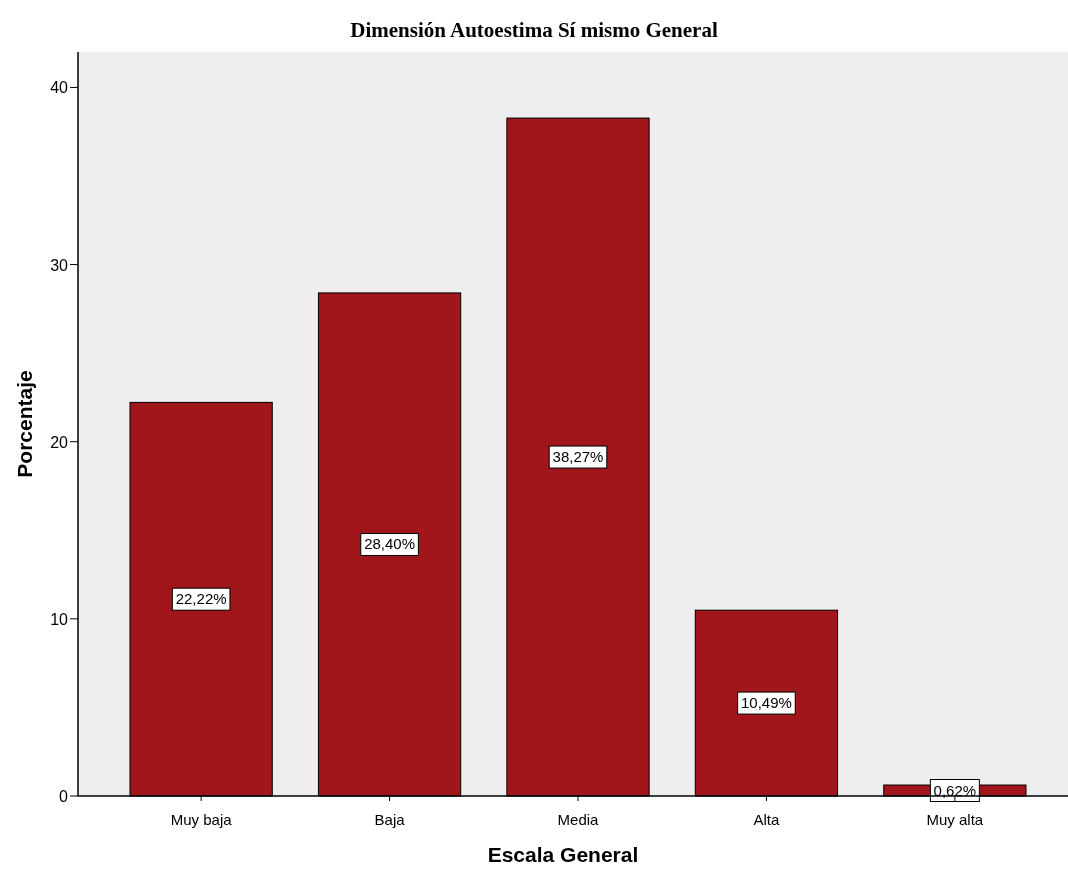  I want to click on data-label: 38,27%, so click(578, 457).